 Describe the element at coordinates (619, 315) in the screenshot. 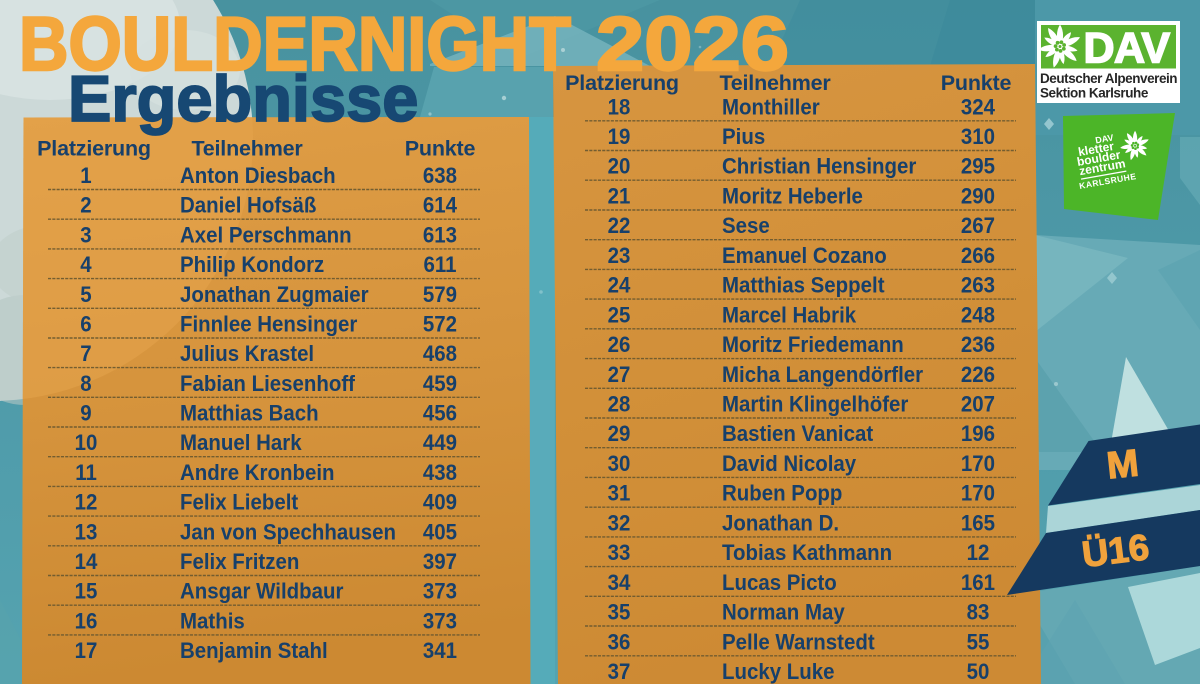

I see `svg-text: 25` at that location.